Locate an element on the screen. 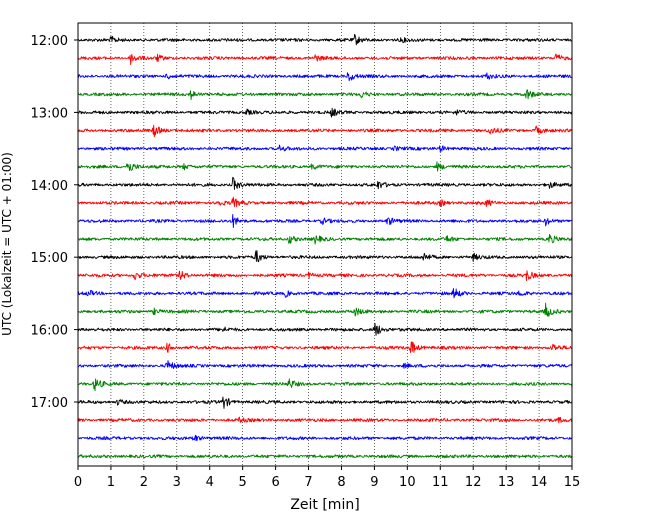 This screenshot has height=520, width=650. x-tick-label: 9 is located at coordinates (374, 482).